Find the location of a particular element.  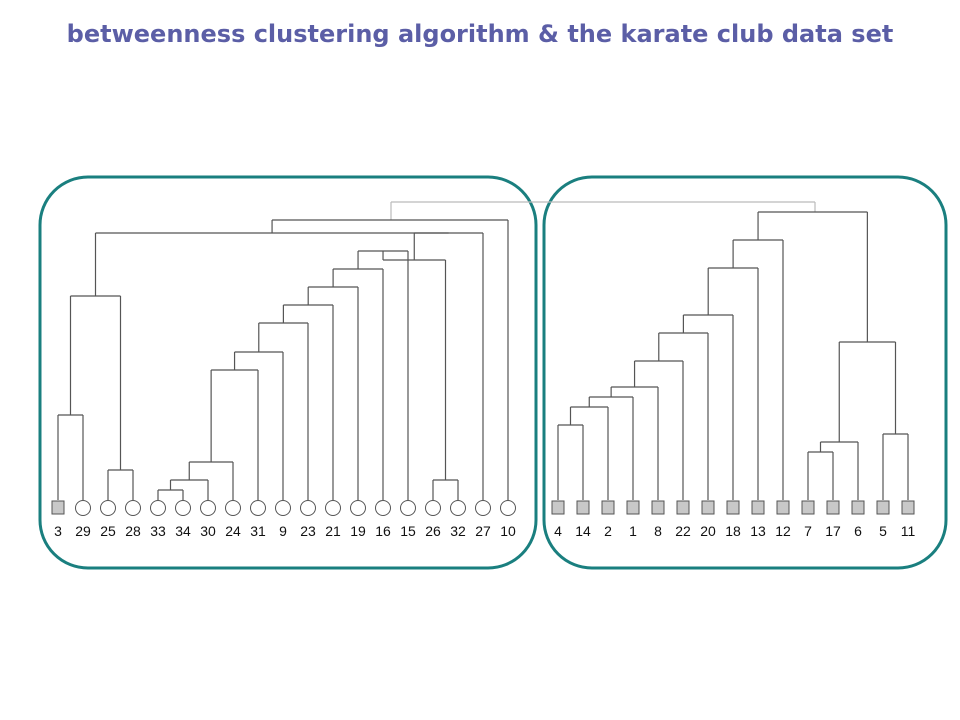

left-leaf-square-node is located at coordinates (58, 507).